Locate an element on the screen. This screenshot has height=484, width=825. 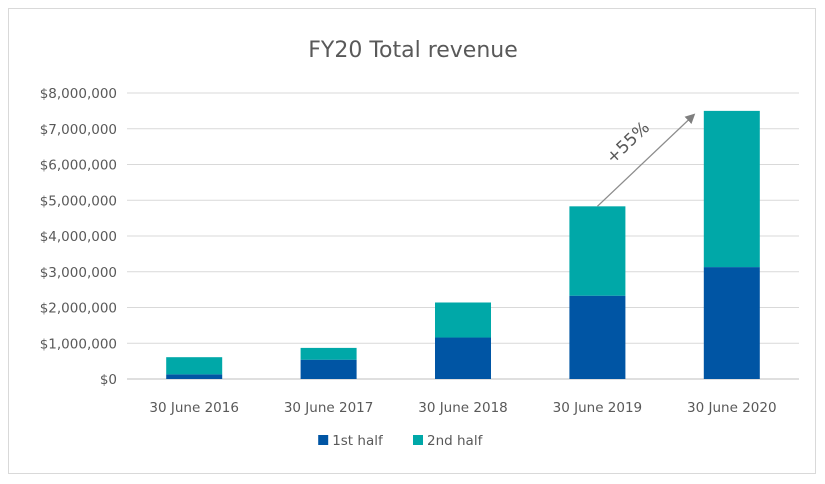
y-tick-label: $1,000,000 is located at coordinates (78, 344).